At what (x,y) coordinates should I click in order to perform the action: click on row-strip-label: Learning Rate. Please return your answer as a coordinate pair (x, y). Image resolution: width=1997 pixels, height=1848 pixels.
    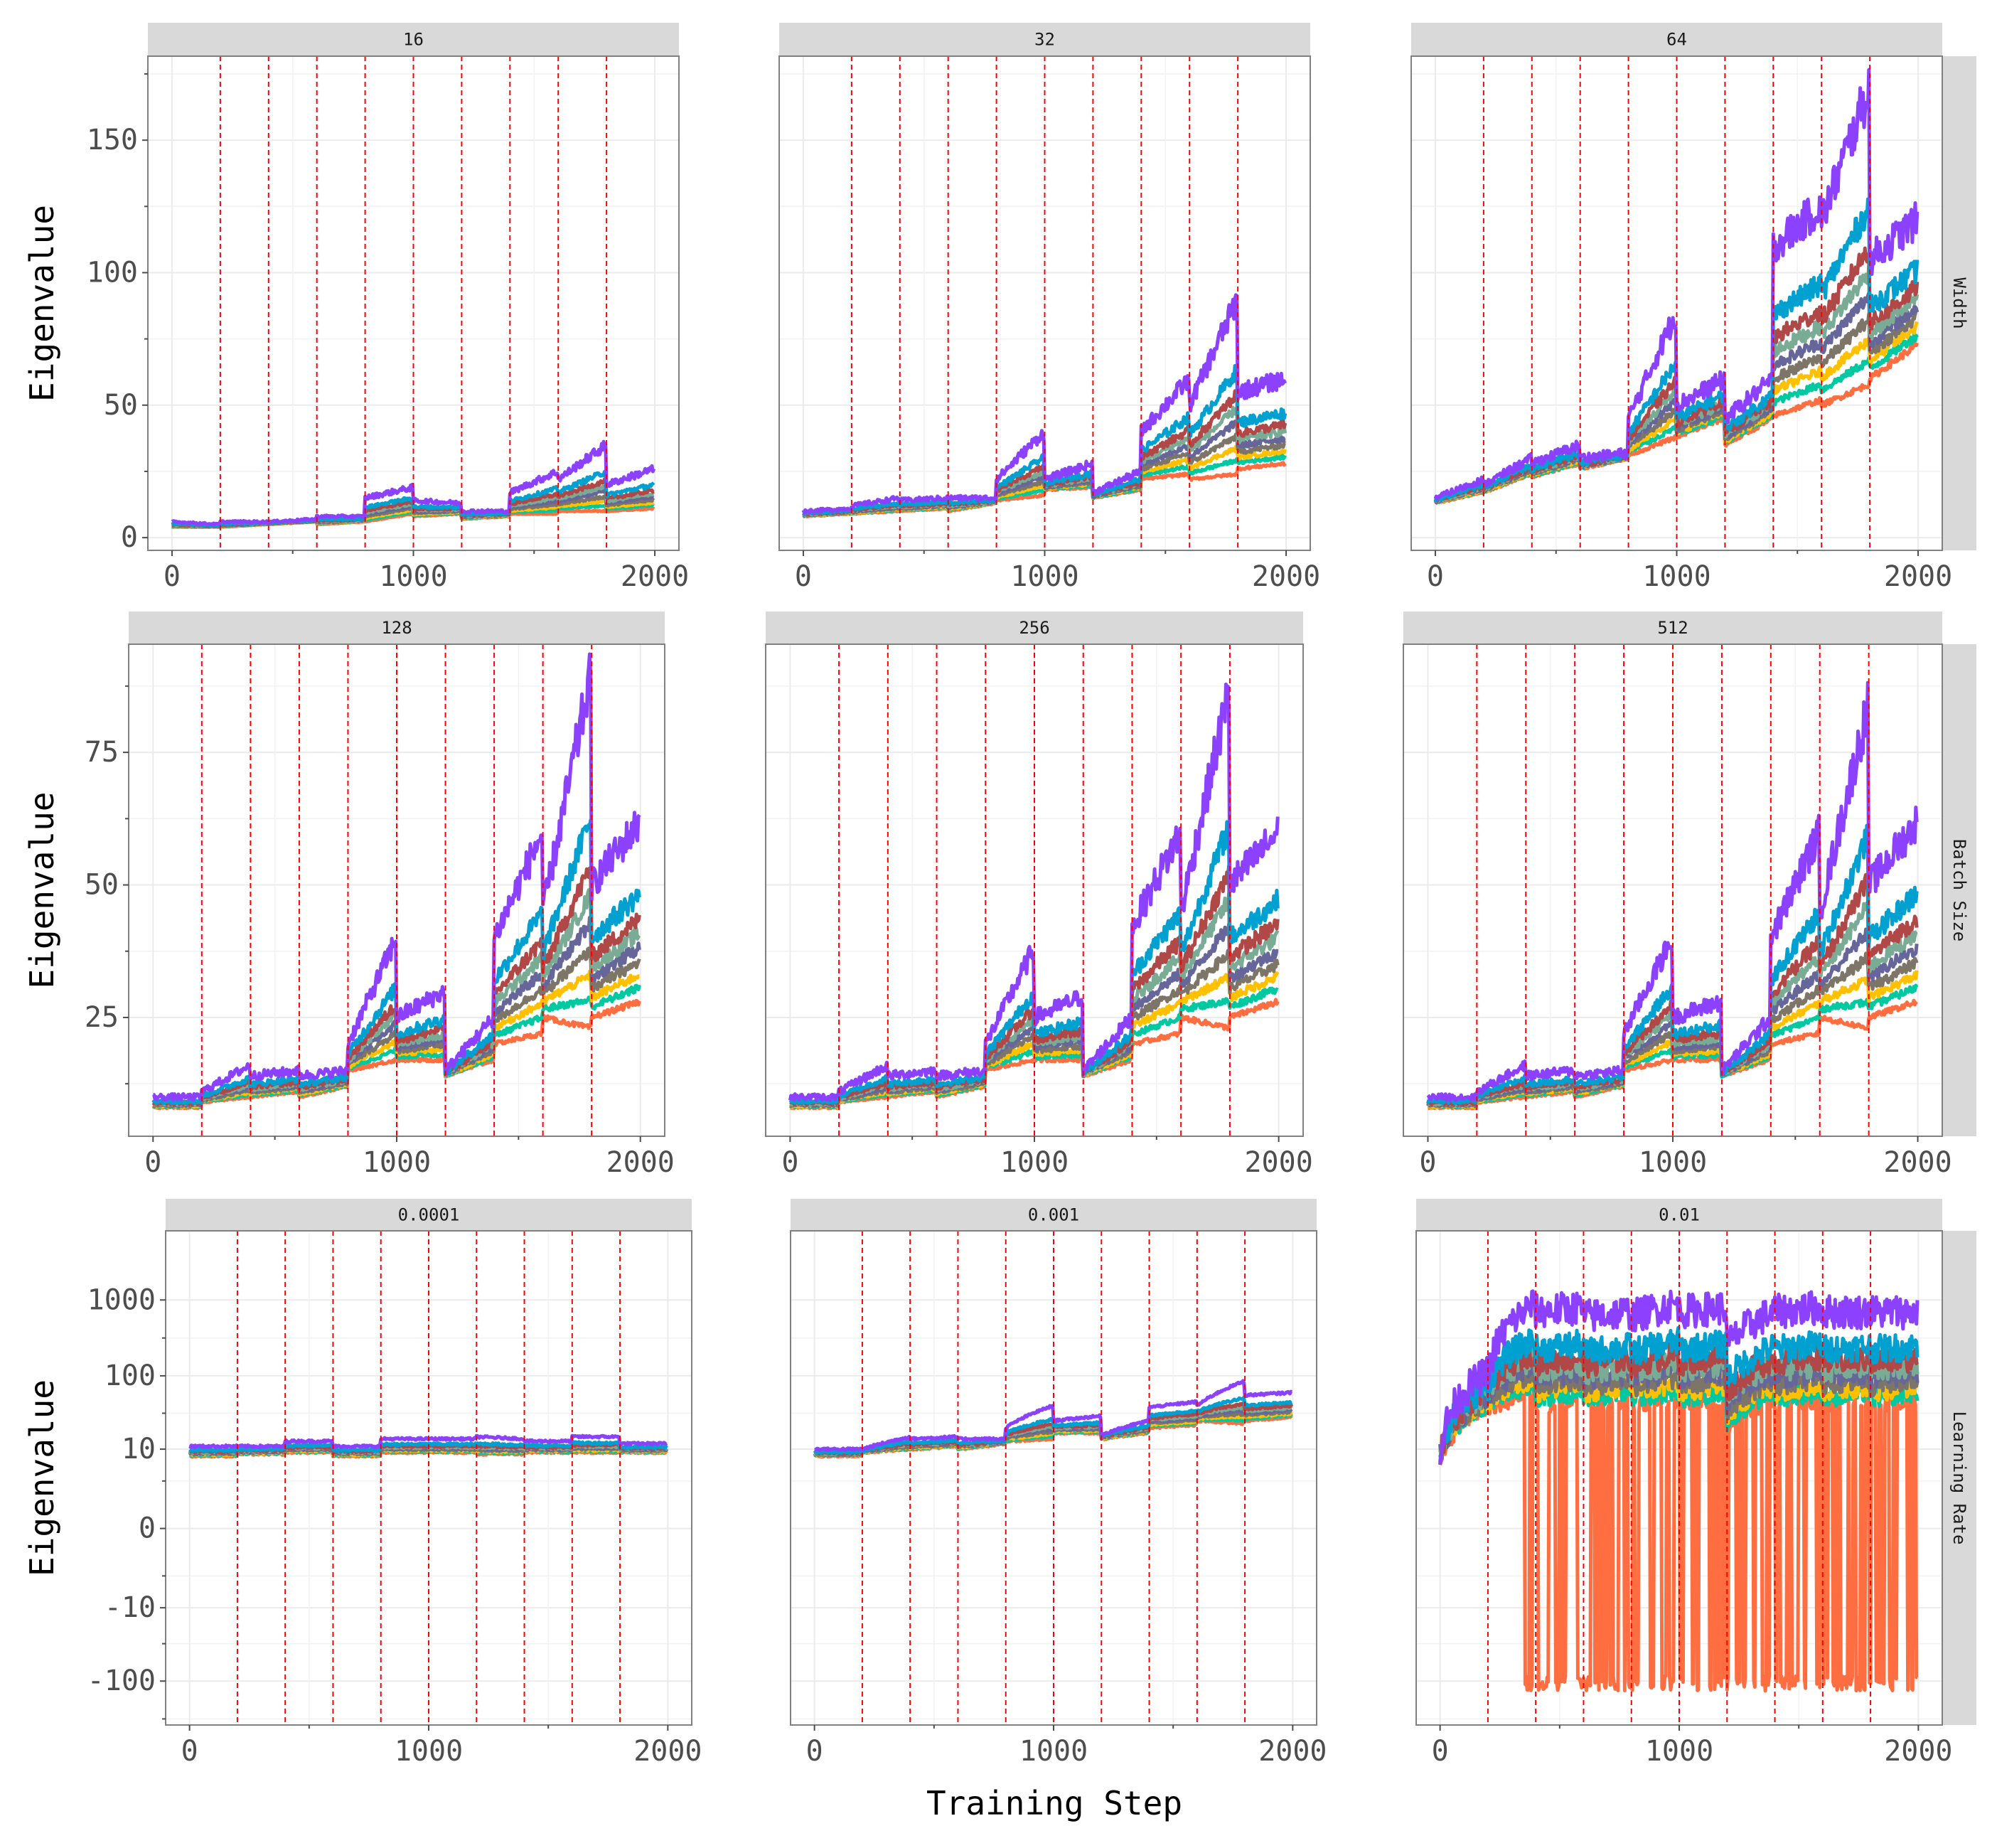
    Looking at the image, I should click on (1959, 1478).